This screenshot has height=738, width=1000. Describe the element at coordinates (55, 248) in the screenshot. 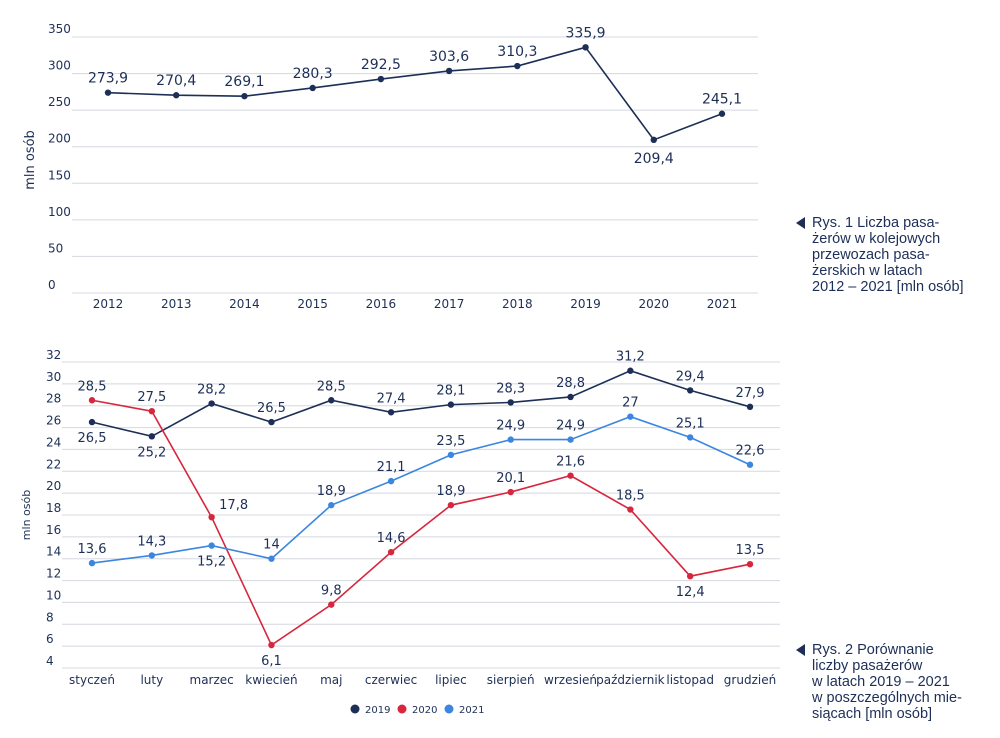

I see `y-tick-label: 50` at that location.